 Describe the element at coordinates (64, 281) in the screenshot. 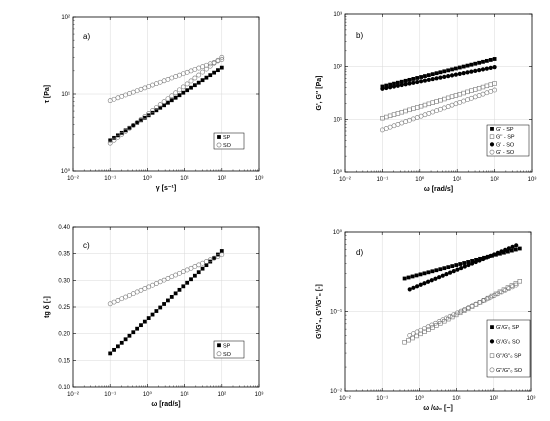

I see `y-tick-label: 0.30` at that location.